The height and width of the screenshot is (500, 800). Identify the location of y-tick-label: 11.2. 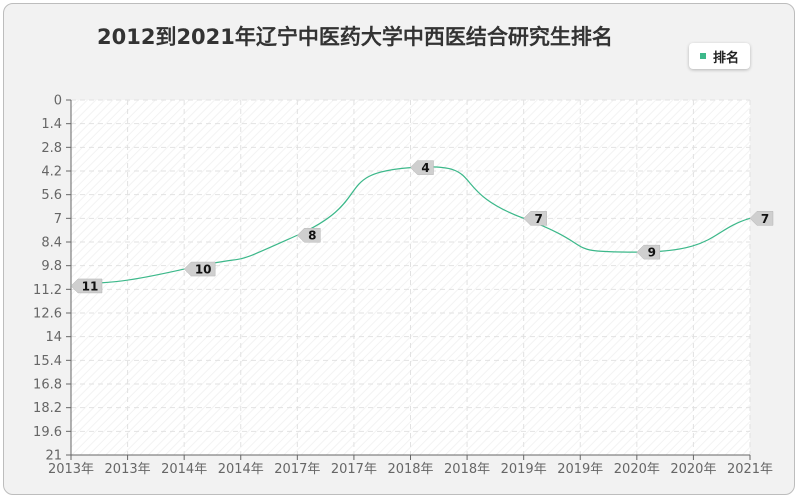
(47, 290).